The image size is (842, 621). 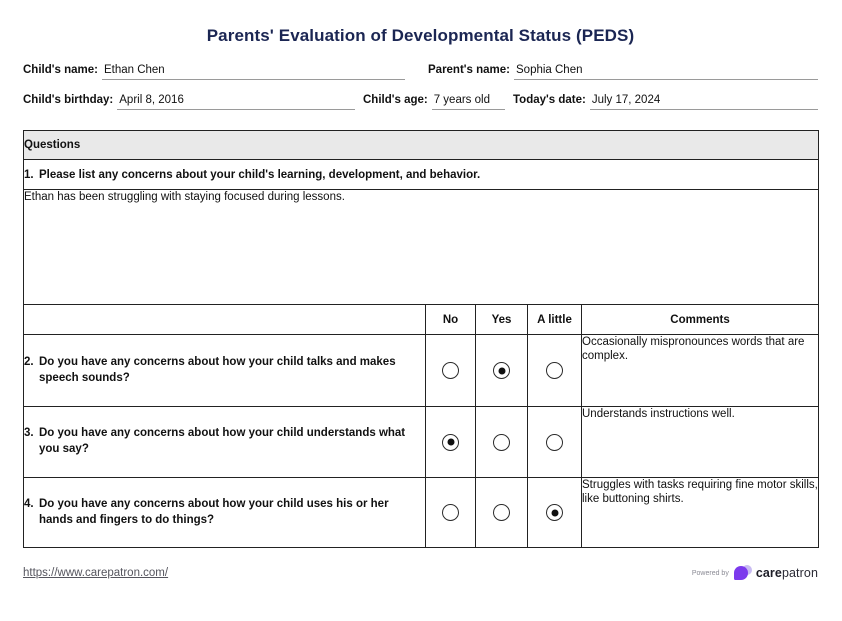 What do you see at coordinates (700, 319) in the screenshot?
I see `column-header-comments: Comments` at bounding box center [700, 319].